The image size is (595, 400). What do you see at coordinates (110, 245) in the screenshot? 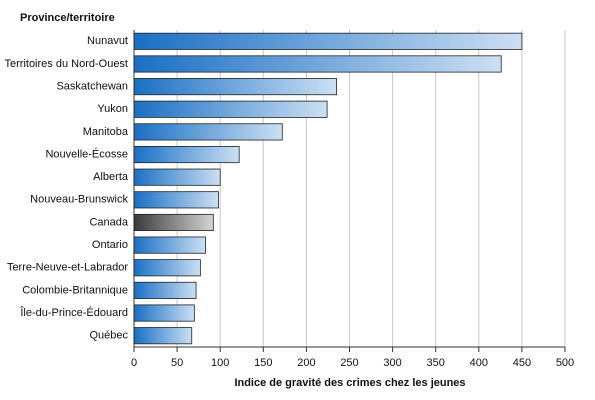
I see `y-tick-label: Ontario` at bounding box center [110, 245].